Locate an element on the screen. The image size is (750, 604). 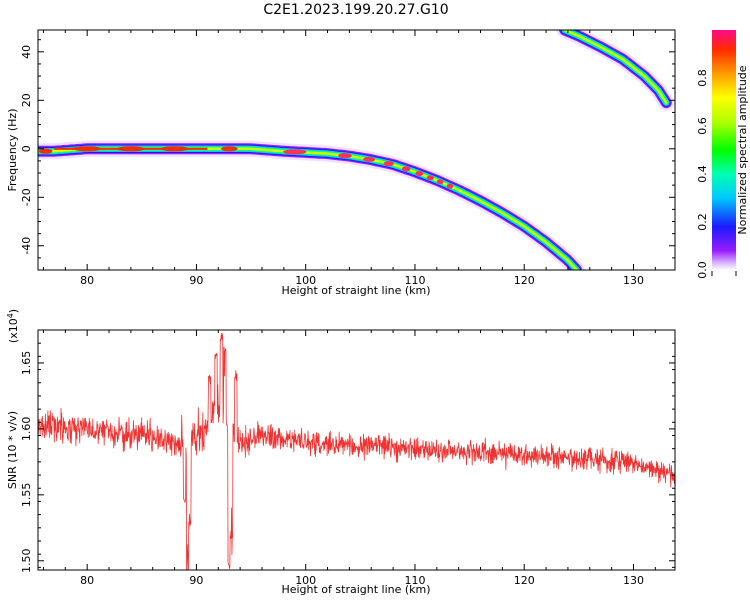
spectrogram-xtick-label: 80 is located at coordinates (87, 280).